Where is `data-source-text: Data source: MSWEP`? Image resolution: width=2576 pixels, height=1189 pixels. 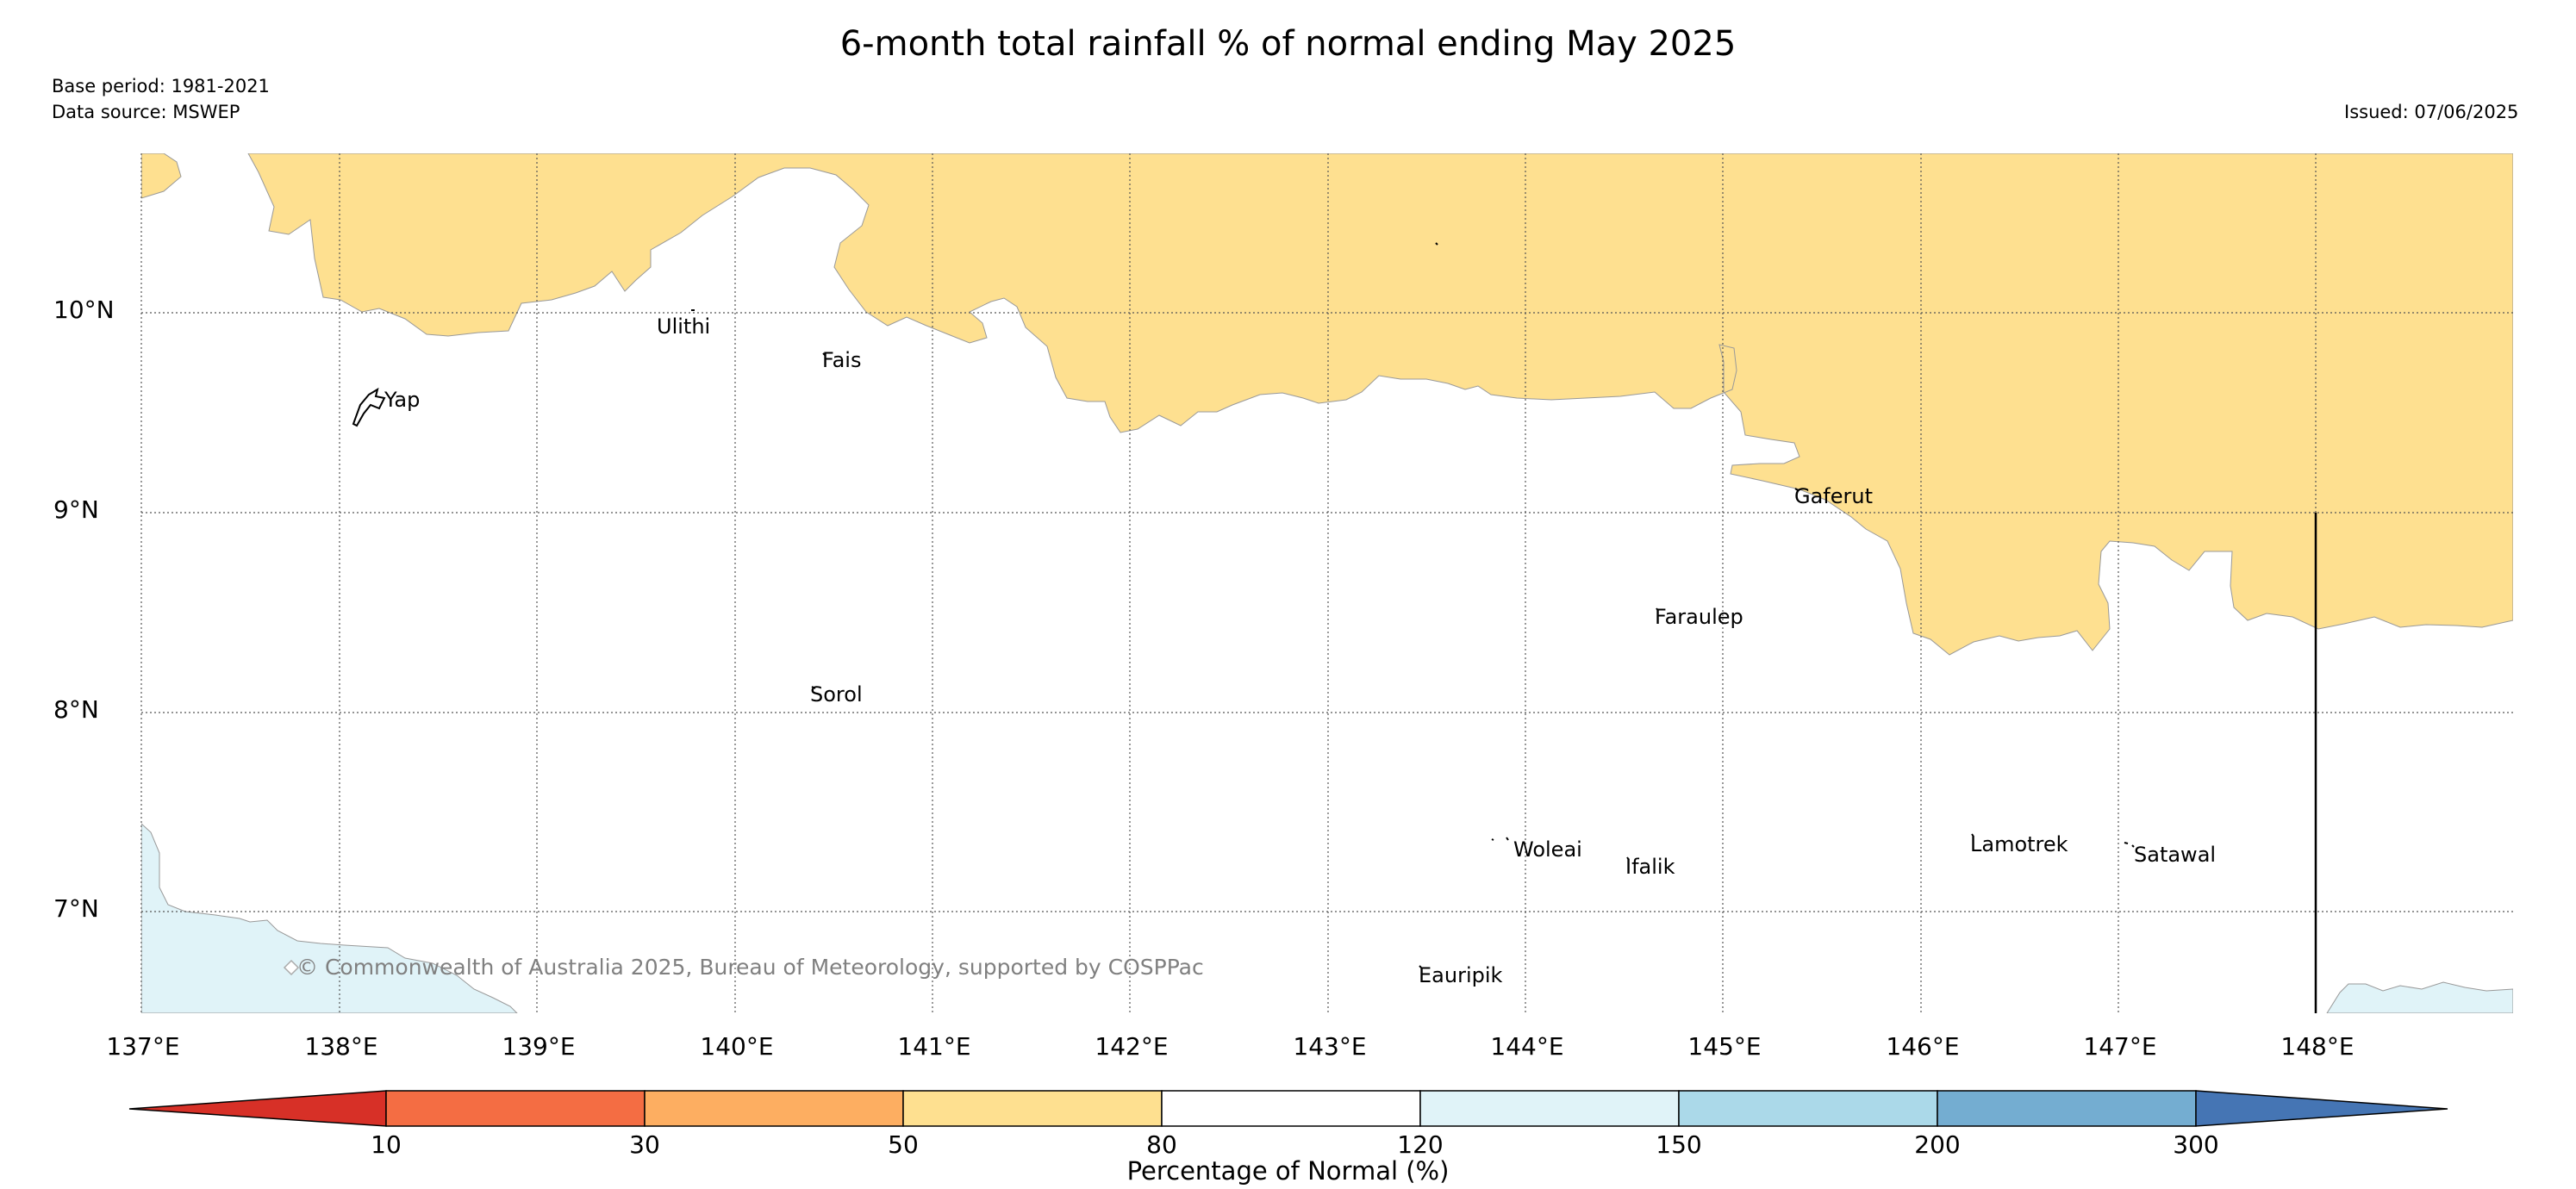
data-source-text: Data source: MSWEP is located at coordinates (146, 112).